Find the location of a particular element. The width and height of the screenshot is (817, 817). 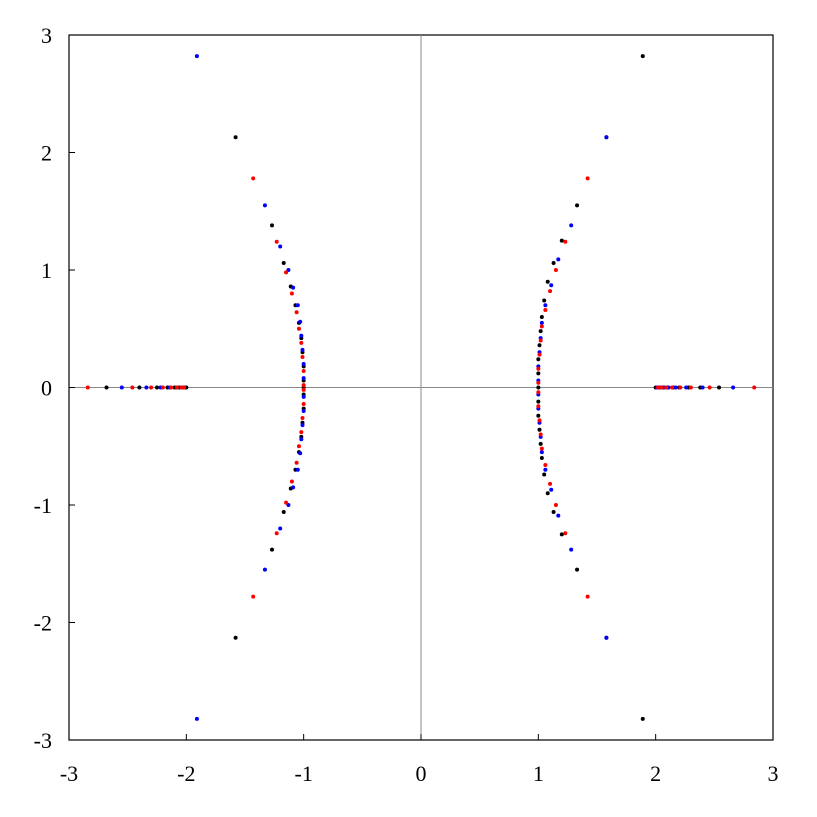

y-tick-label: 1 is located at coordinates (46, 270).